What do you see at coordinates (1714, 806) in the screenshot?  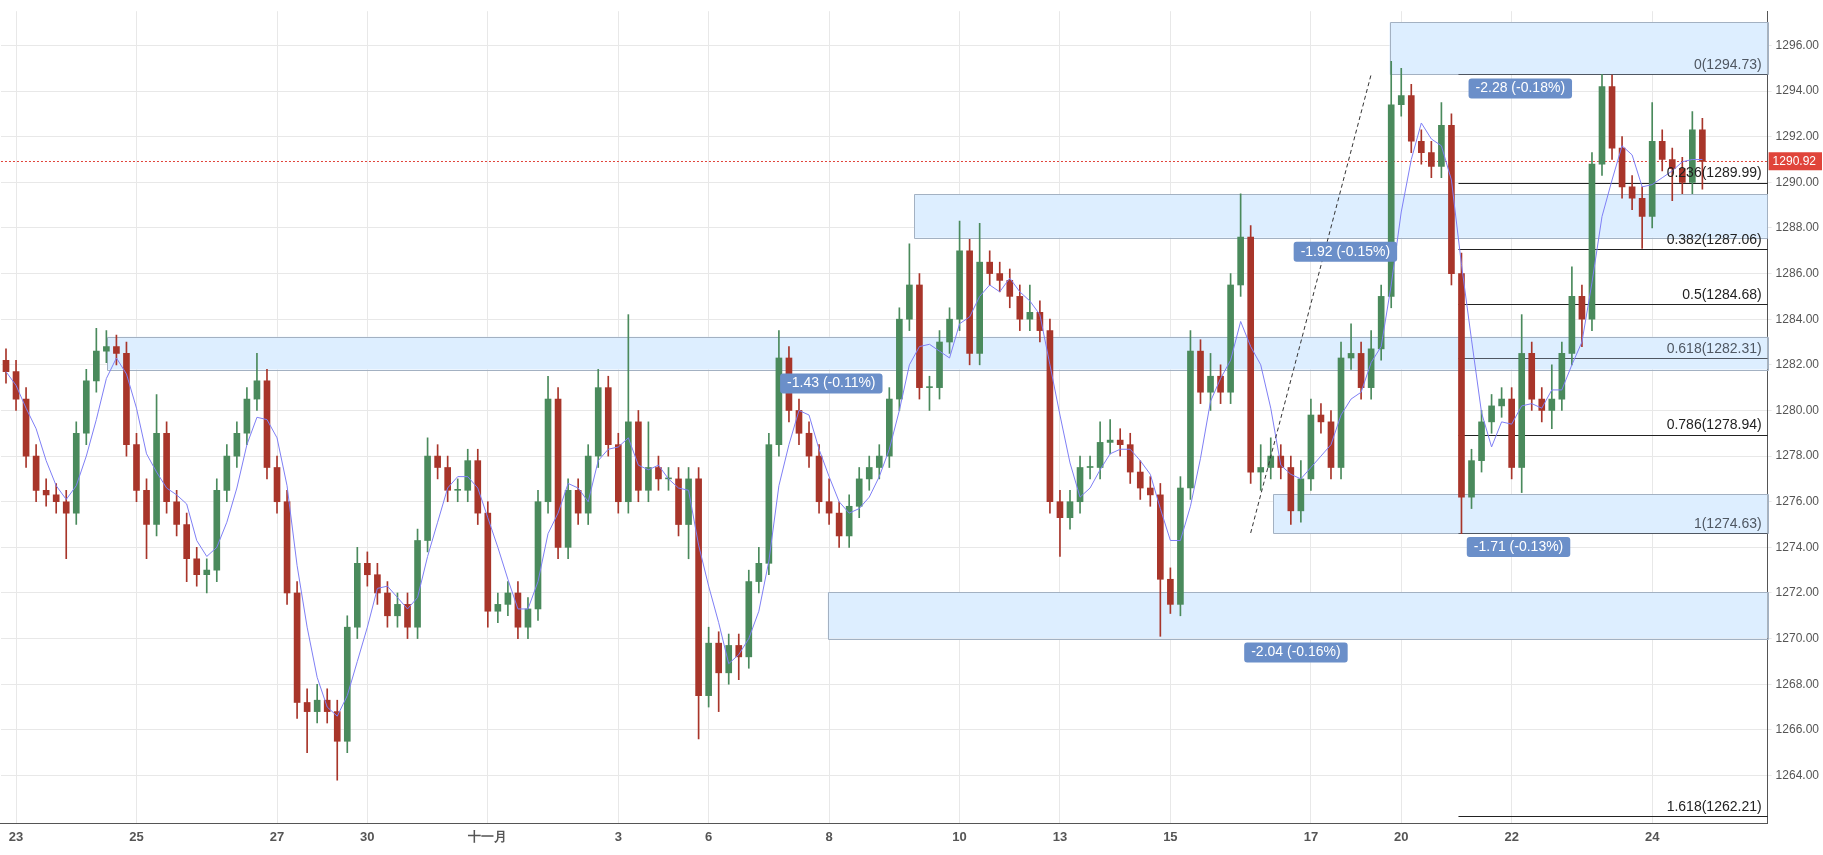 I see `ref-line-label: 1.618(1262.21)` at bounding box center [1714, 806].